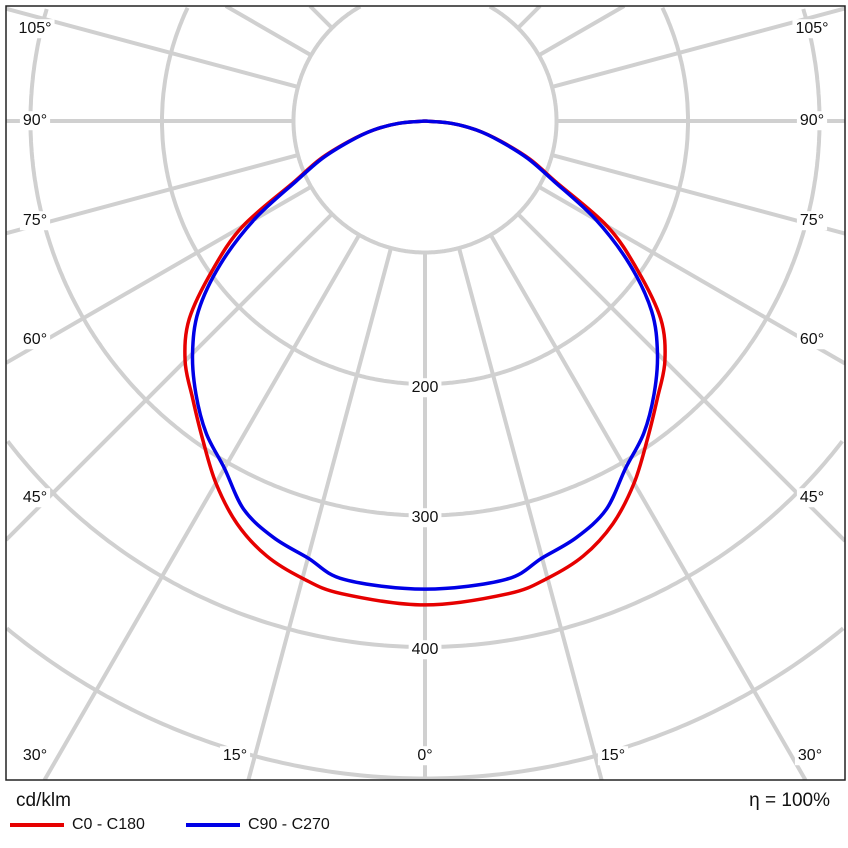  I want to click on unit-label: cd/klm, so click(43, 800).